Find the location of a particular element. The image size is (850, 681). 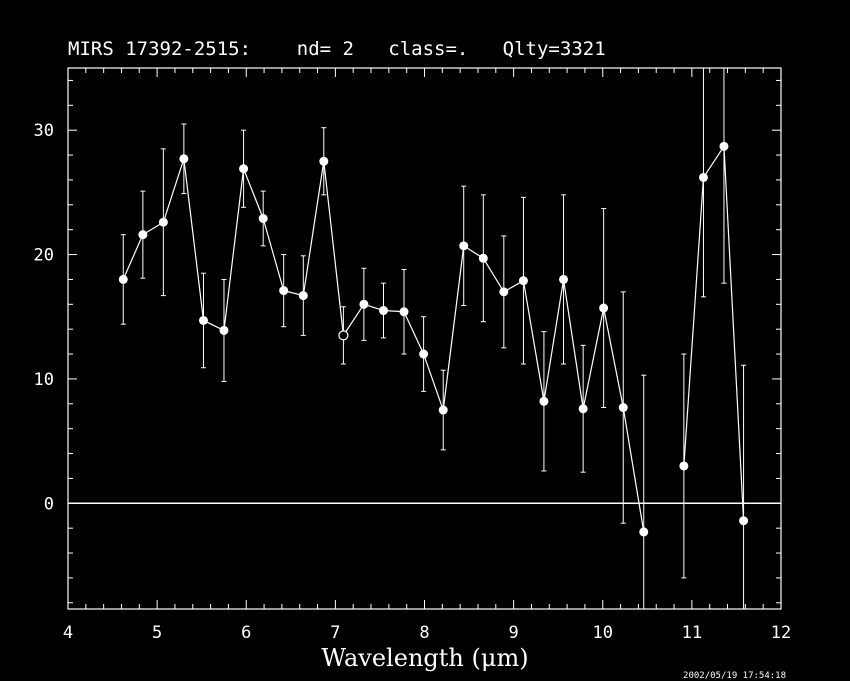

x-tick-label: 4 is located at coordinates (68, 633).